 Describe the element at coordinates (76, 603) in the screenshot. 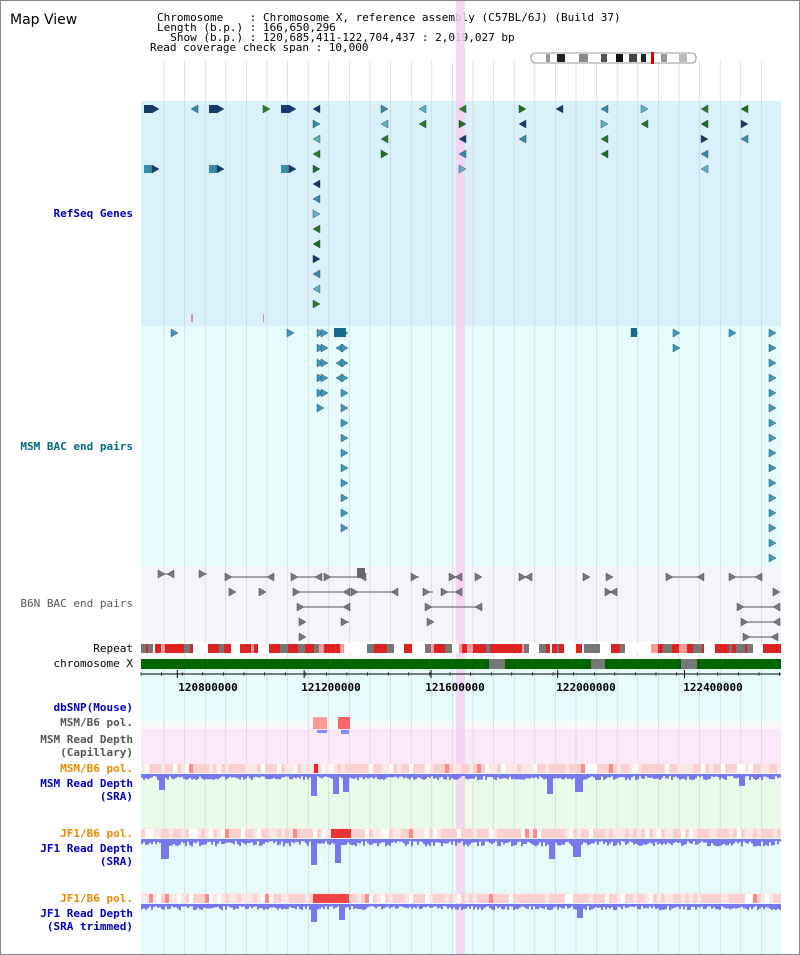

I see `b6n-bac-label: B6N BAC end pairs` at that location.